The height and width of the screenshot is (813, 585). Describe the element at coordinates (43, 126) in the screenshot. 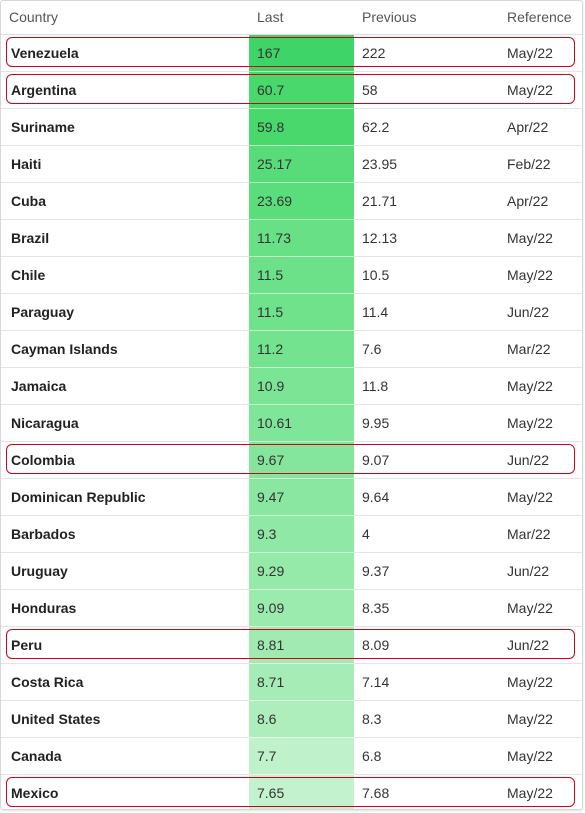

I see `country-link: Suriname` at that location.